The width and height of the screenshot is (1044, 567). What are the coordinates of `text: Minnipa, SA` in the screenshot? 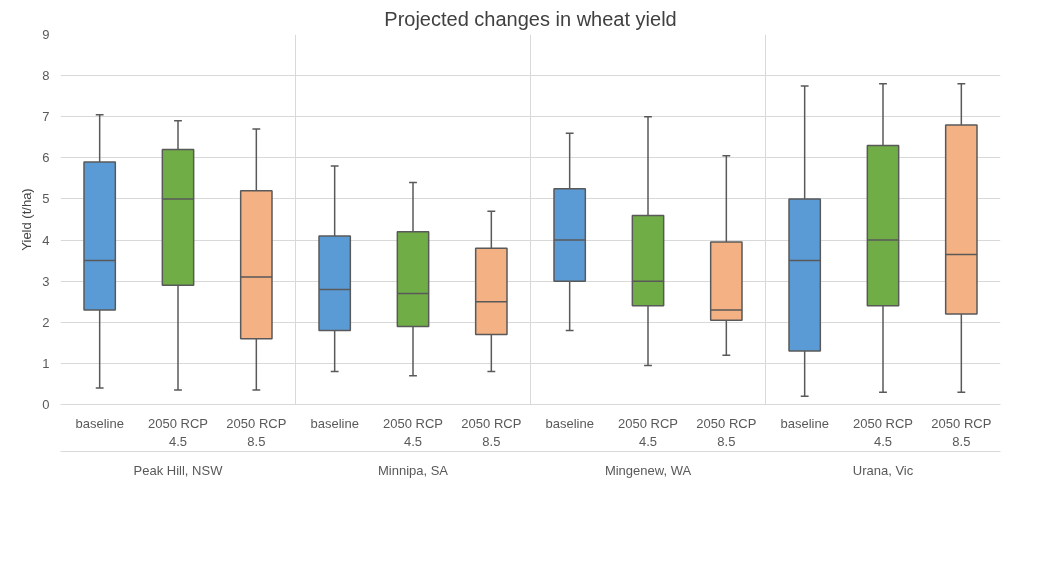 It's located at (413, 470).